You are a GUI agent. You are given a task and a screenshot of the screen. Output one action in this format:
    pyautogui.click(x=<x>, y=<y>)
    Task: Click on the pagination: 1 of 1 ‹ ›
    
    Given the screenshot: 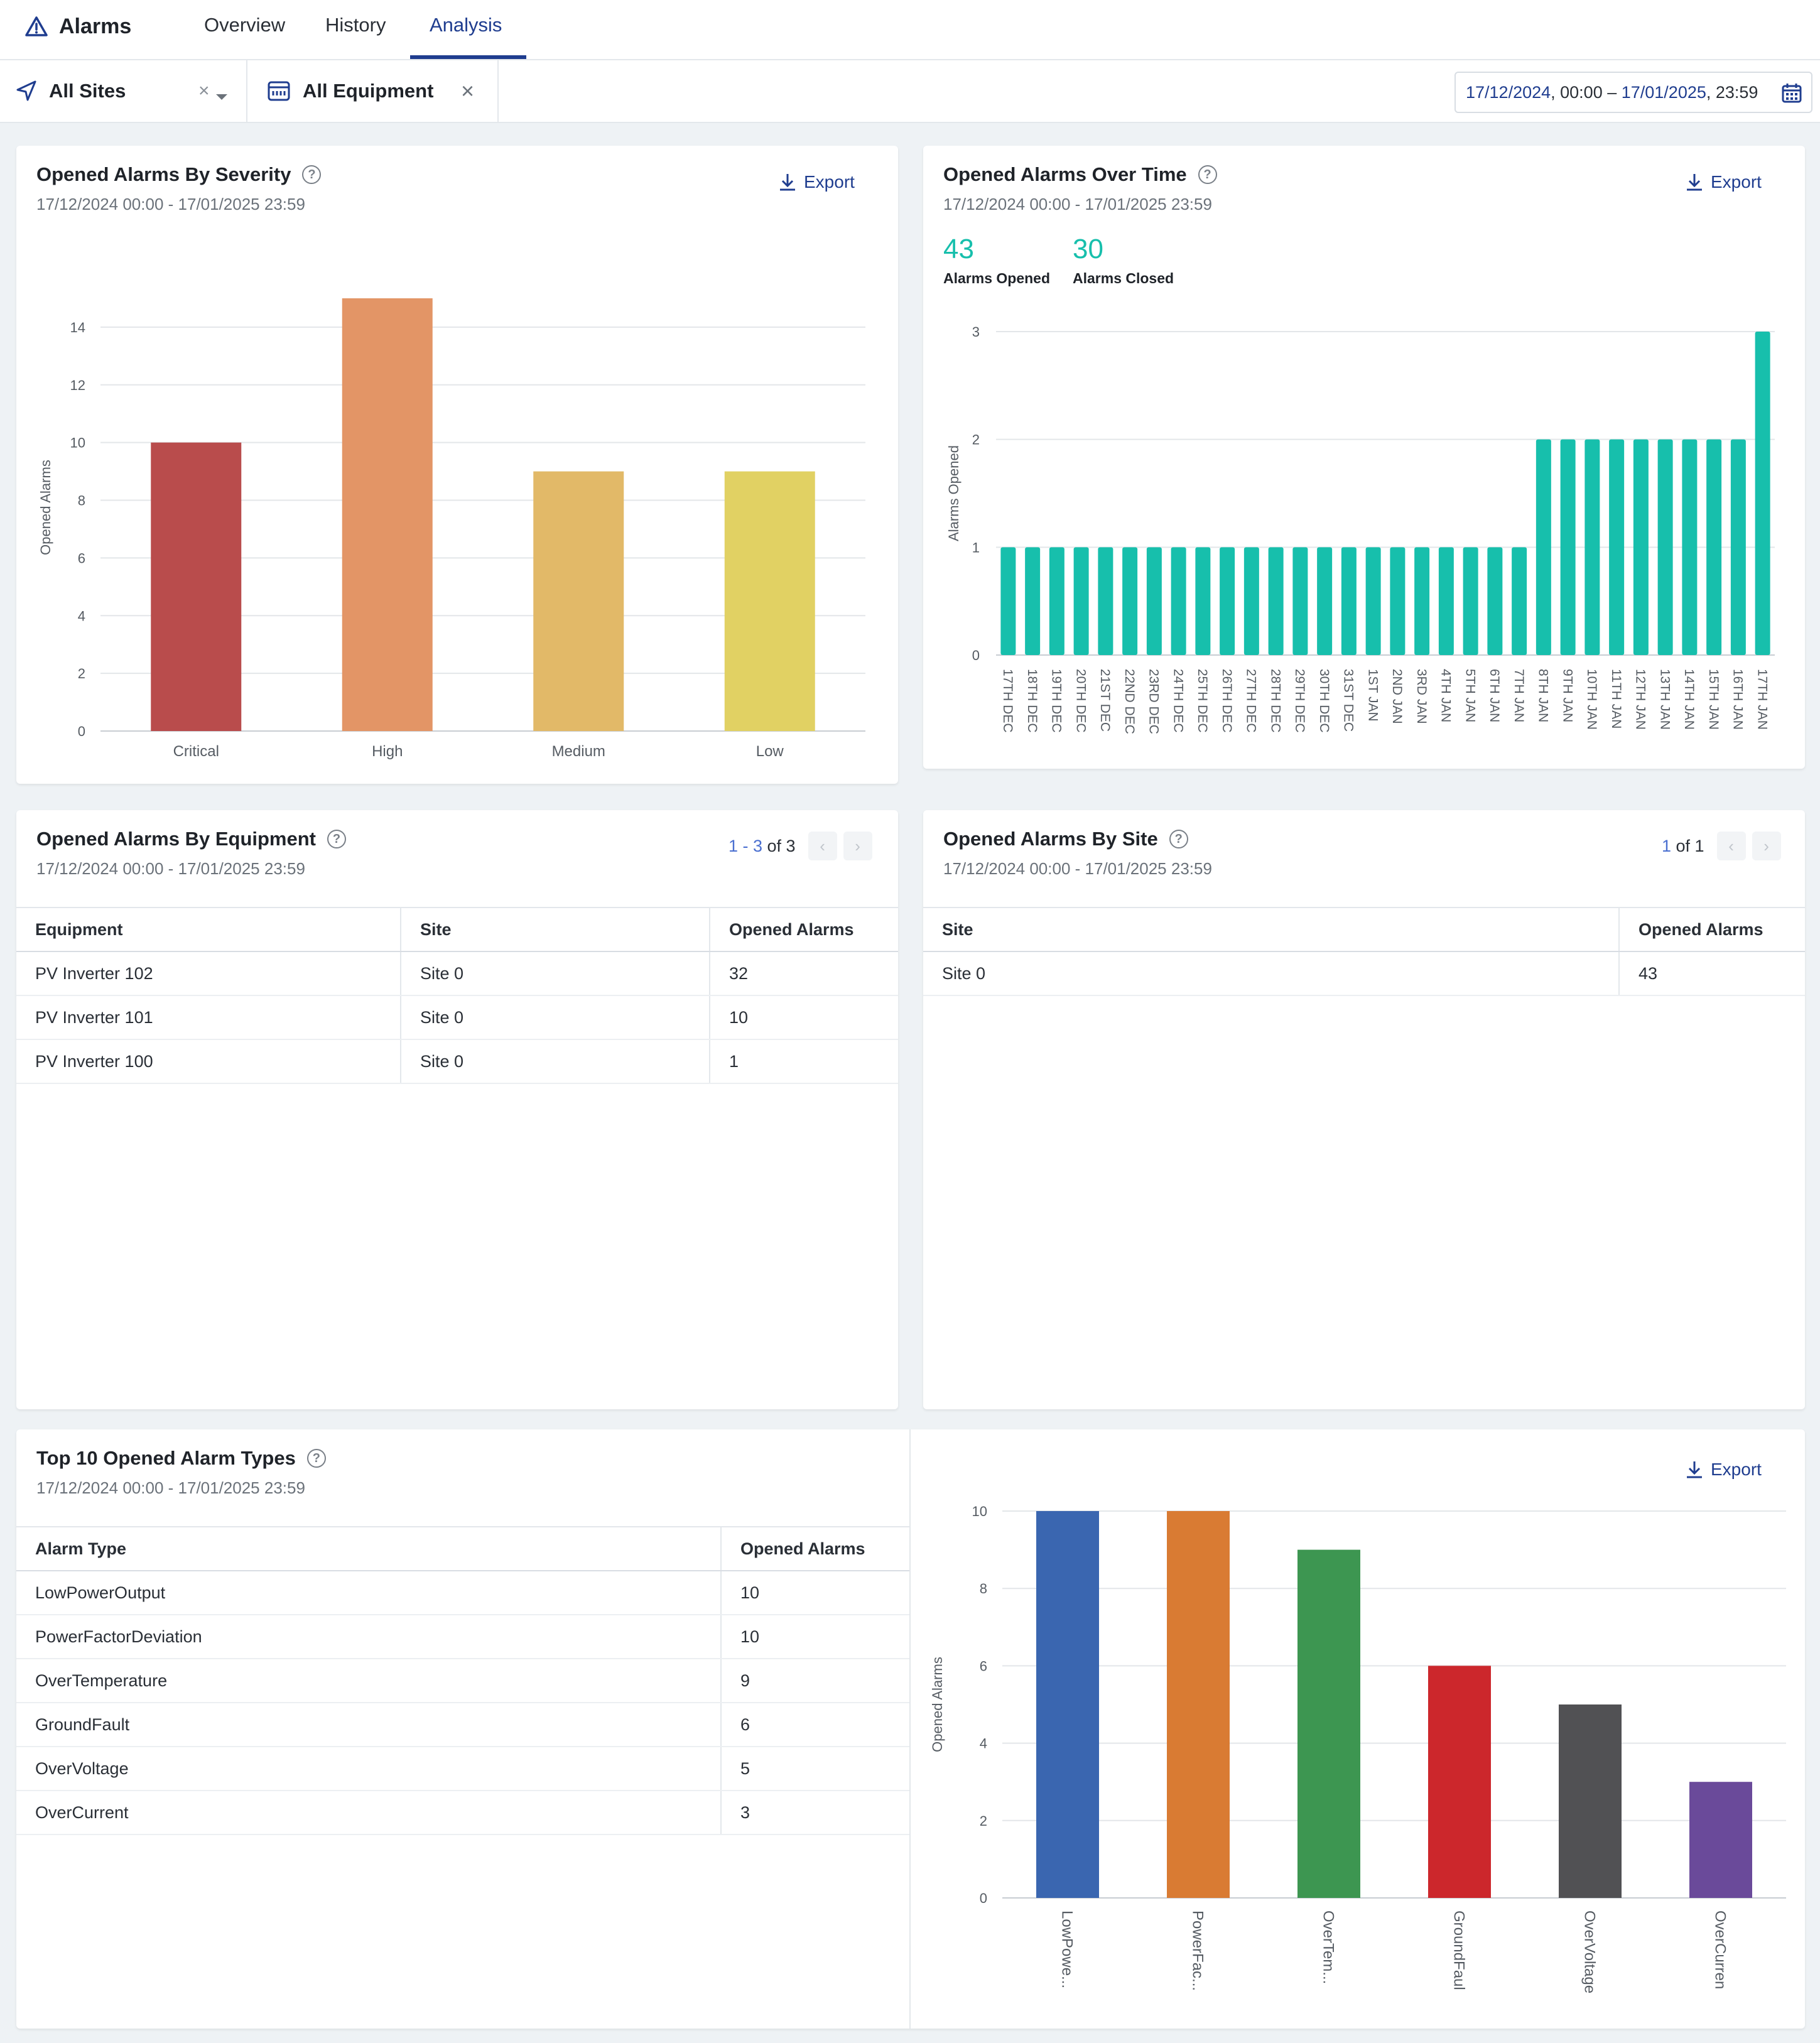 What is the action you would take?
    pyautogui.click(x=1721, y=846)
    